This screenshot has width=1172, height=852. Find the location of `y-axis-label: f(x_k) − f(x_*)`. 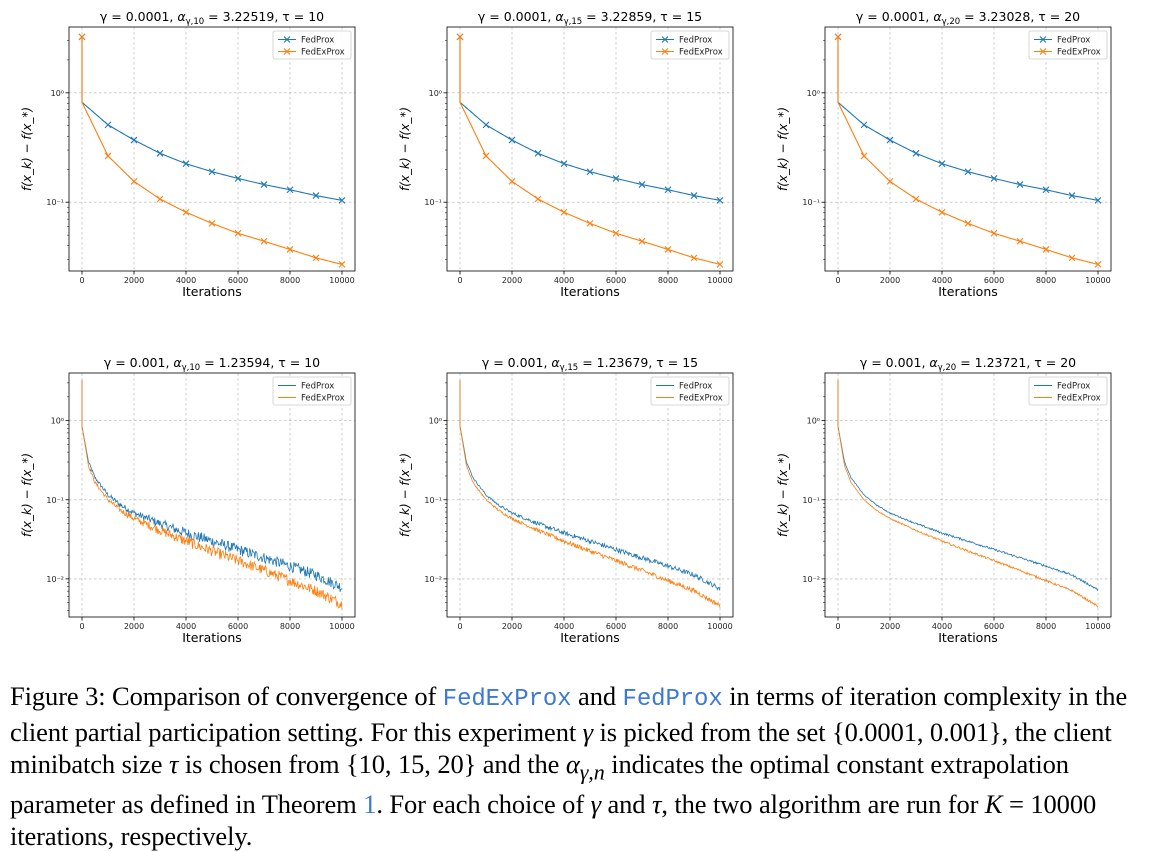

y-axis-label: f(x_k) − f(x_*) is located at coordinates (783, 495).